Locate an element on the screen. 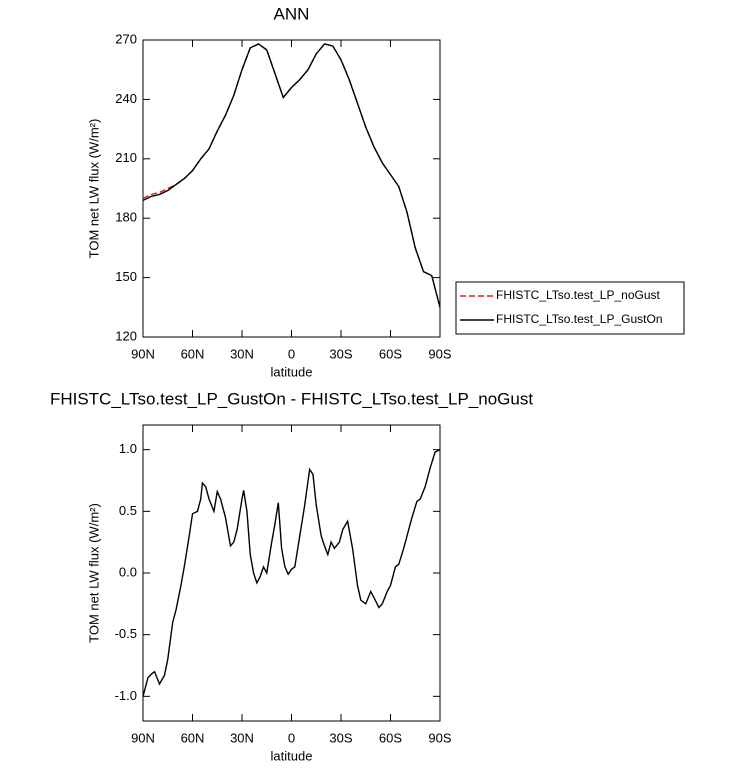 This screenshot has height=775, width=732. y-tick-label: 1.0 is located at coordinates (128, 448).